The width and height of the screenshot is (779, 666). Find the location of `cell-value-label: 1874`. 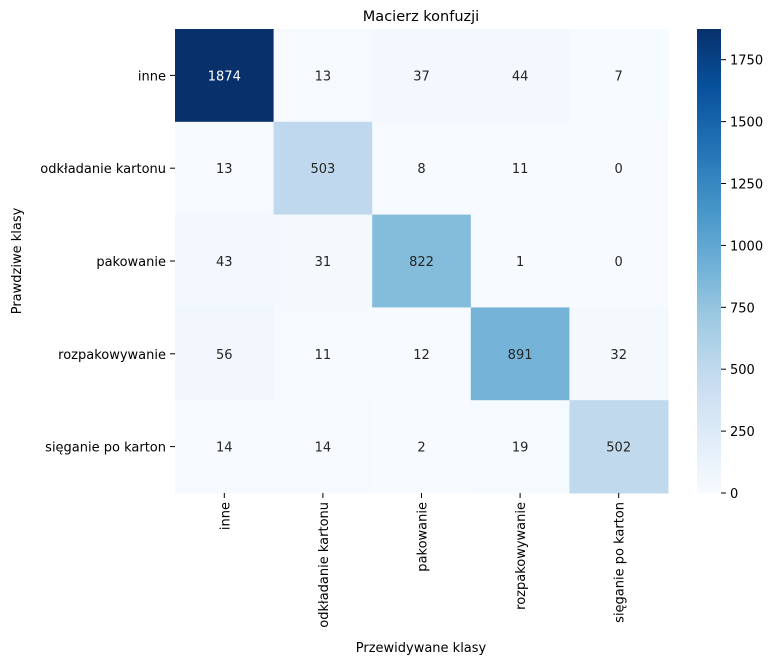

cell-value-label: 1874 is located at coordinates (224, 76).